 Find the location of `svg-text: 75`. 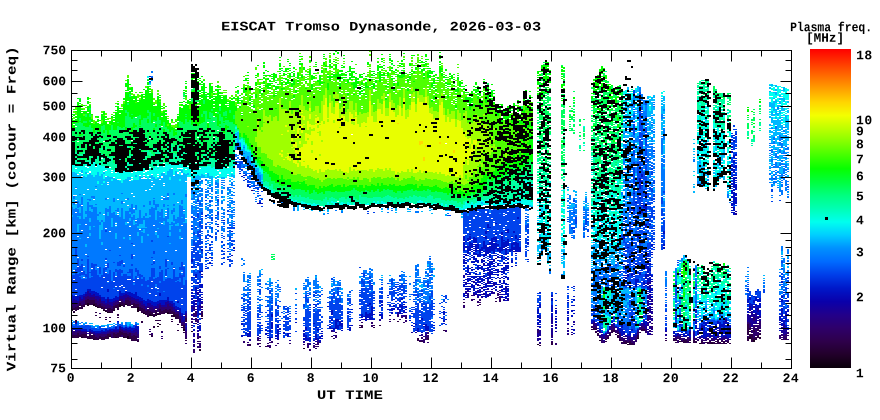

svg-text: 75 is located at coordinates (58, 368).